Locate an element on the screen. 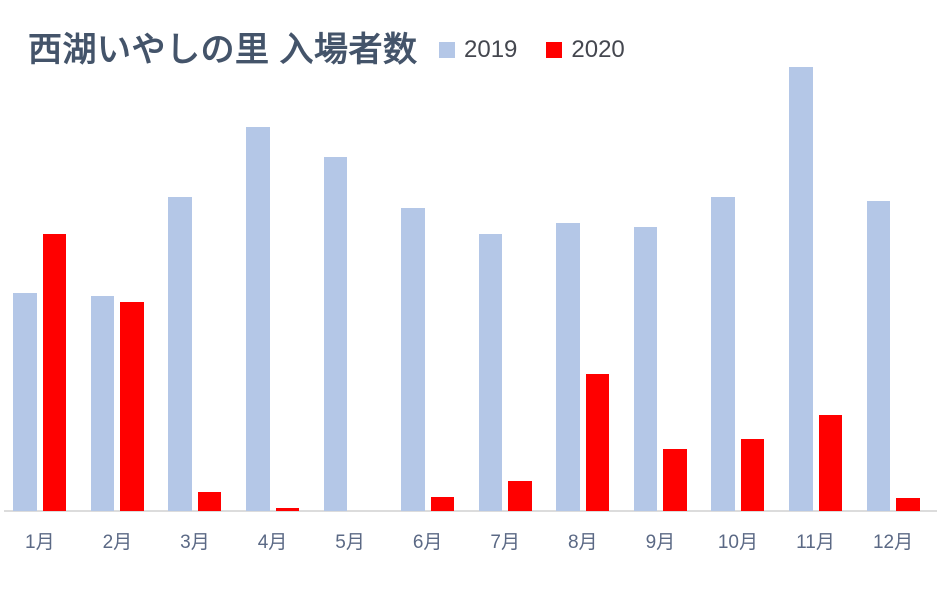  legend-item-2019: 2019 is located at coordinates (478, 50).